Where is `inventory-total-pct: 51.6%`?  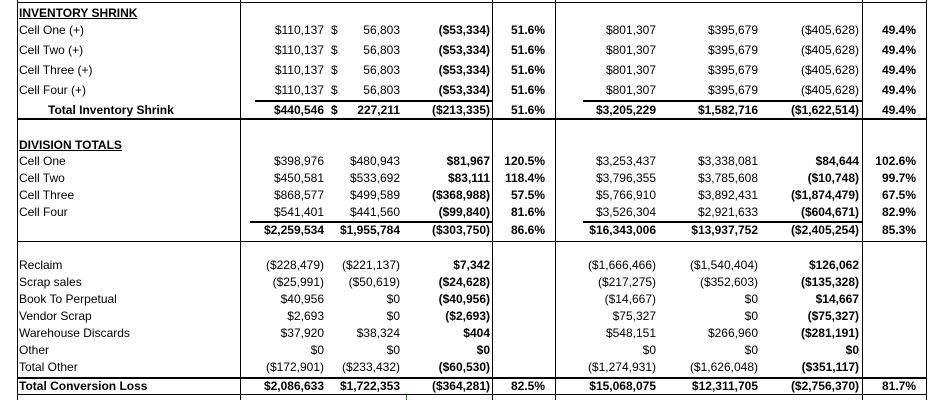
inventory-total-pct: 51.6% is located at coordinates (527, 110).